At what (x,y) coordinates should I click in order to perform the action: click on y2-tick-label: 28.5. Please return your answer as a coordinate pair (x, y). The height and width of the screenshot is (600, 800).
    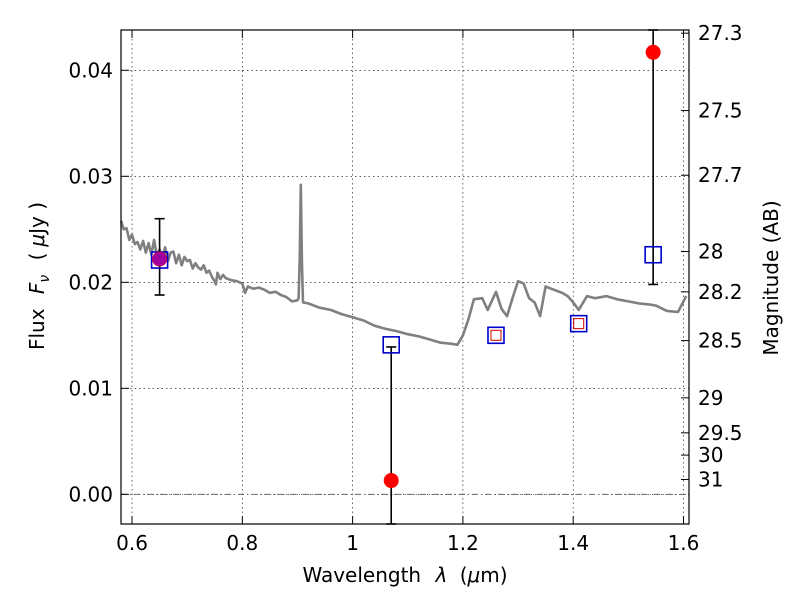
    Looking at the image, I should click on (720, 341).